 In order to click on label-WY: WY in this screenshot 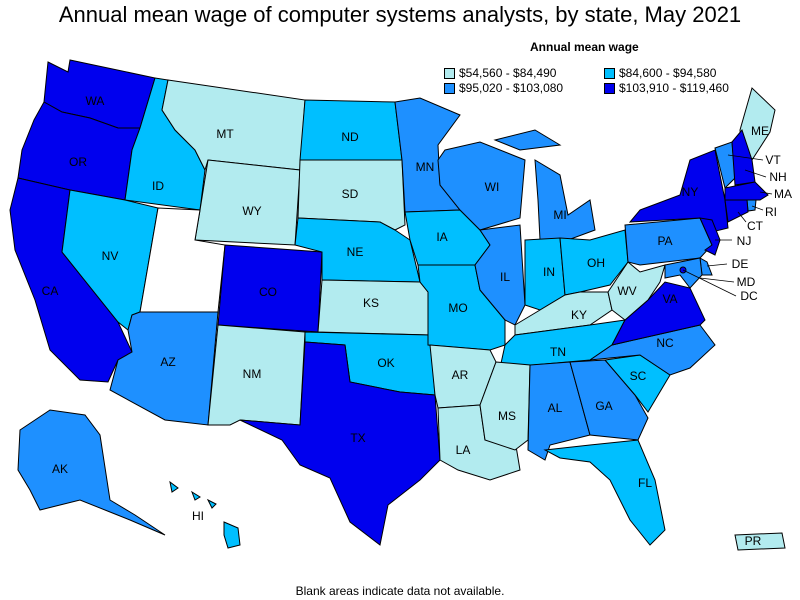, I will do `click(251, 211)`.